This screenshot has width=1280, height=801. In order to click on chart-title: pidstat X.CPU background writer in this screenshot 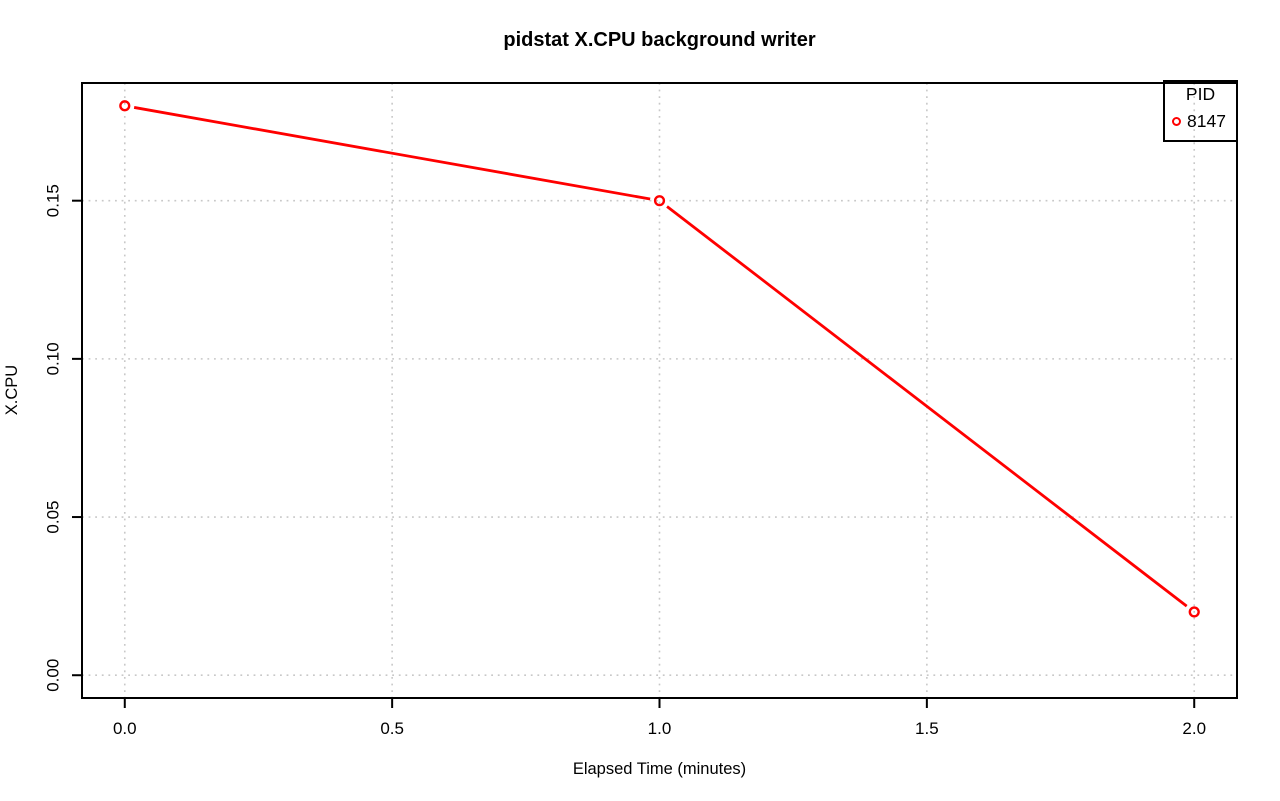, I will do `click(659, 40)`.